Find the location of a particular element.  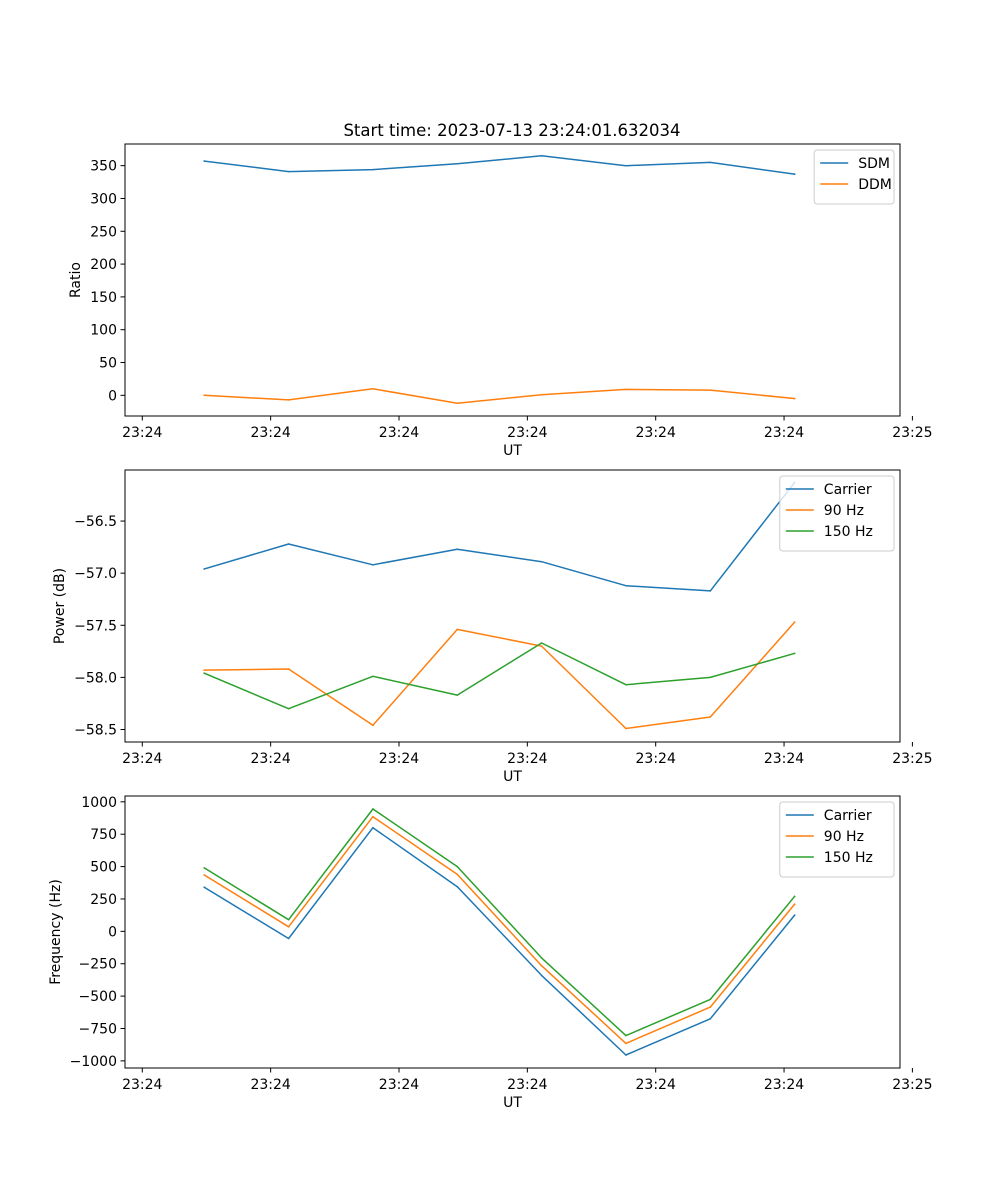

legend-entry: DDM is located at coordinates (875, 185).